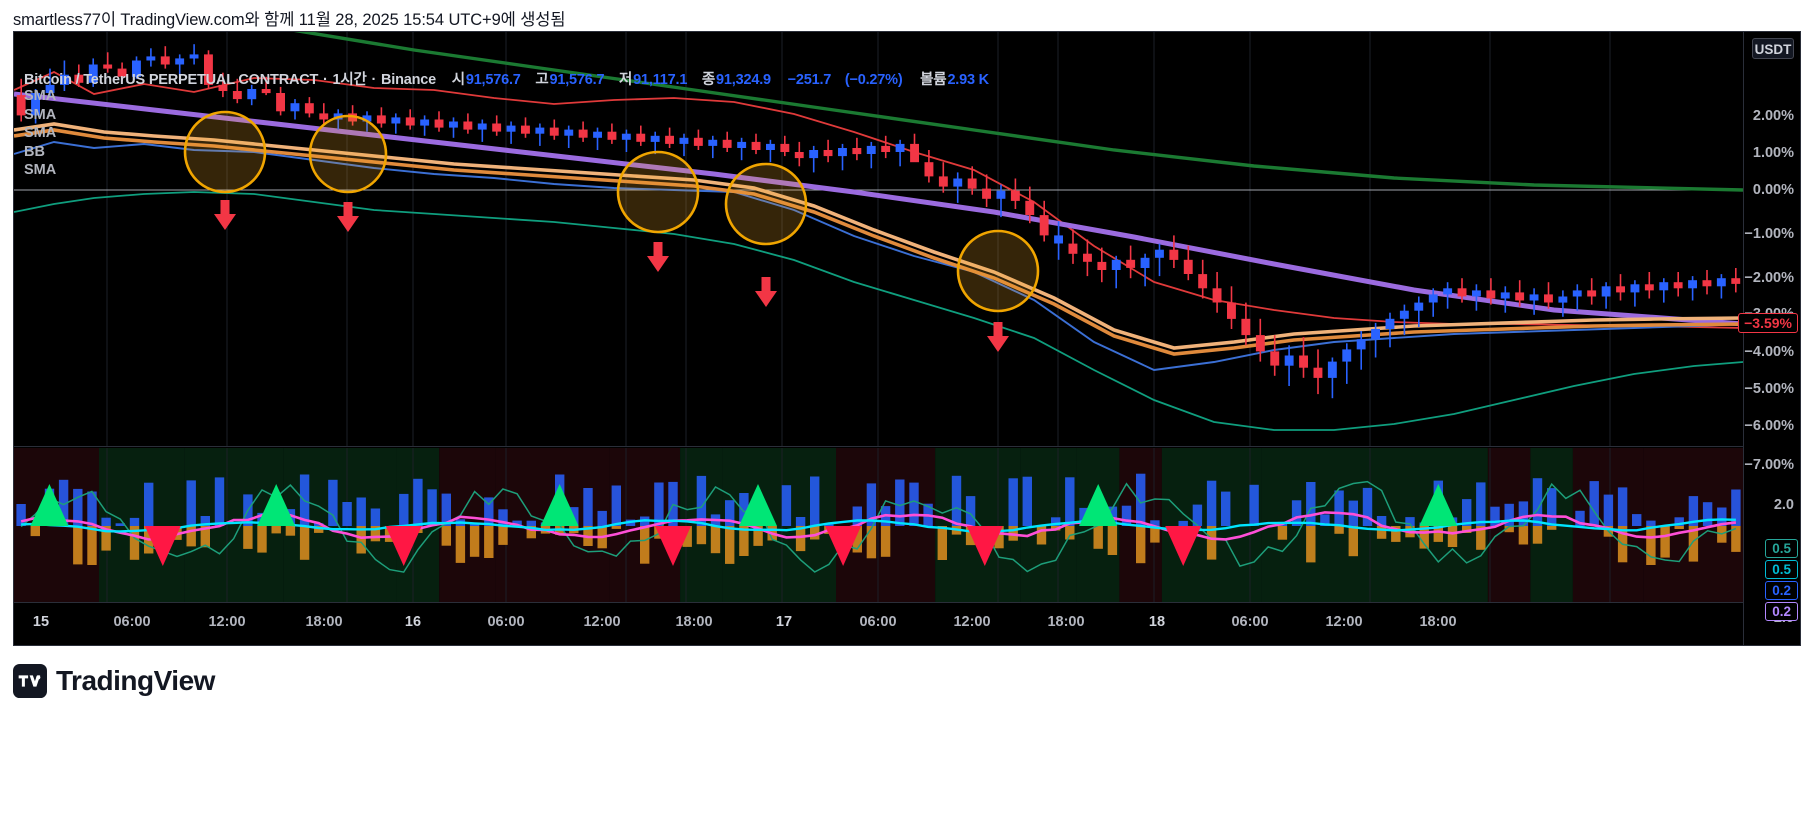 This screenshot has height=824, width=1814. Describe the element at coordinates (1773, 190) in the screenshot. I see `price-tick-label: 0.00%` at that location.